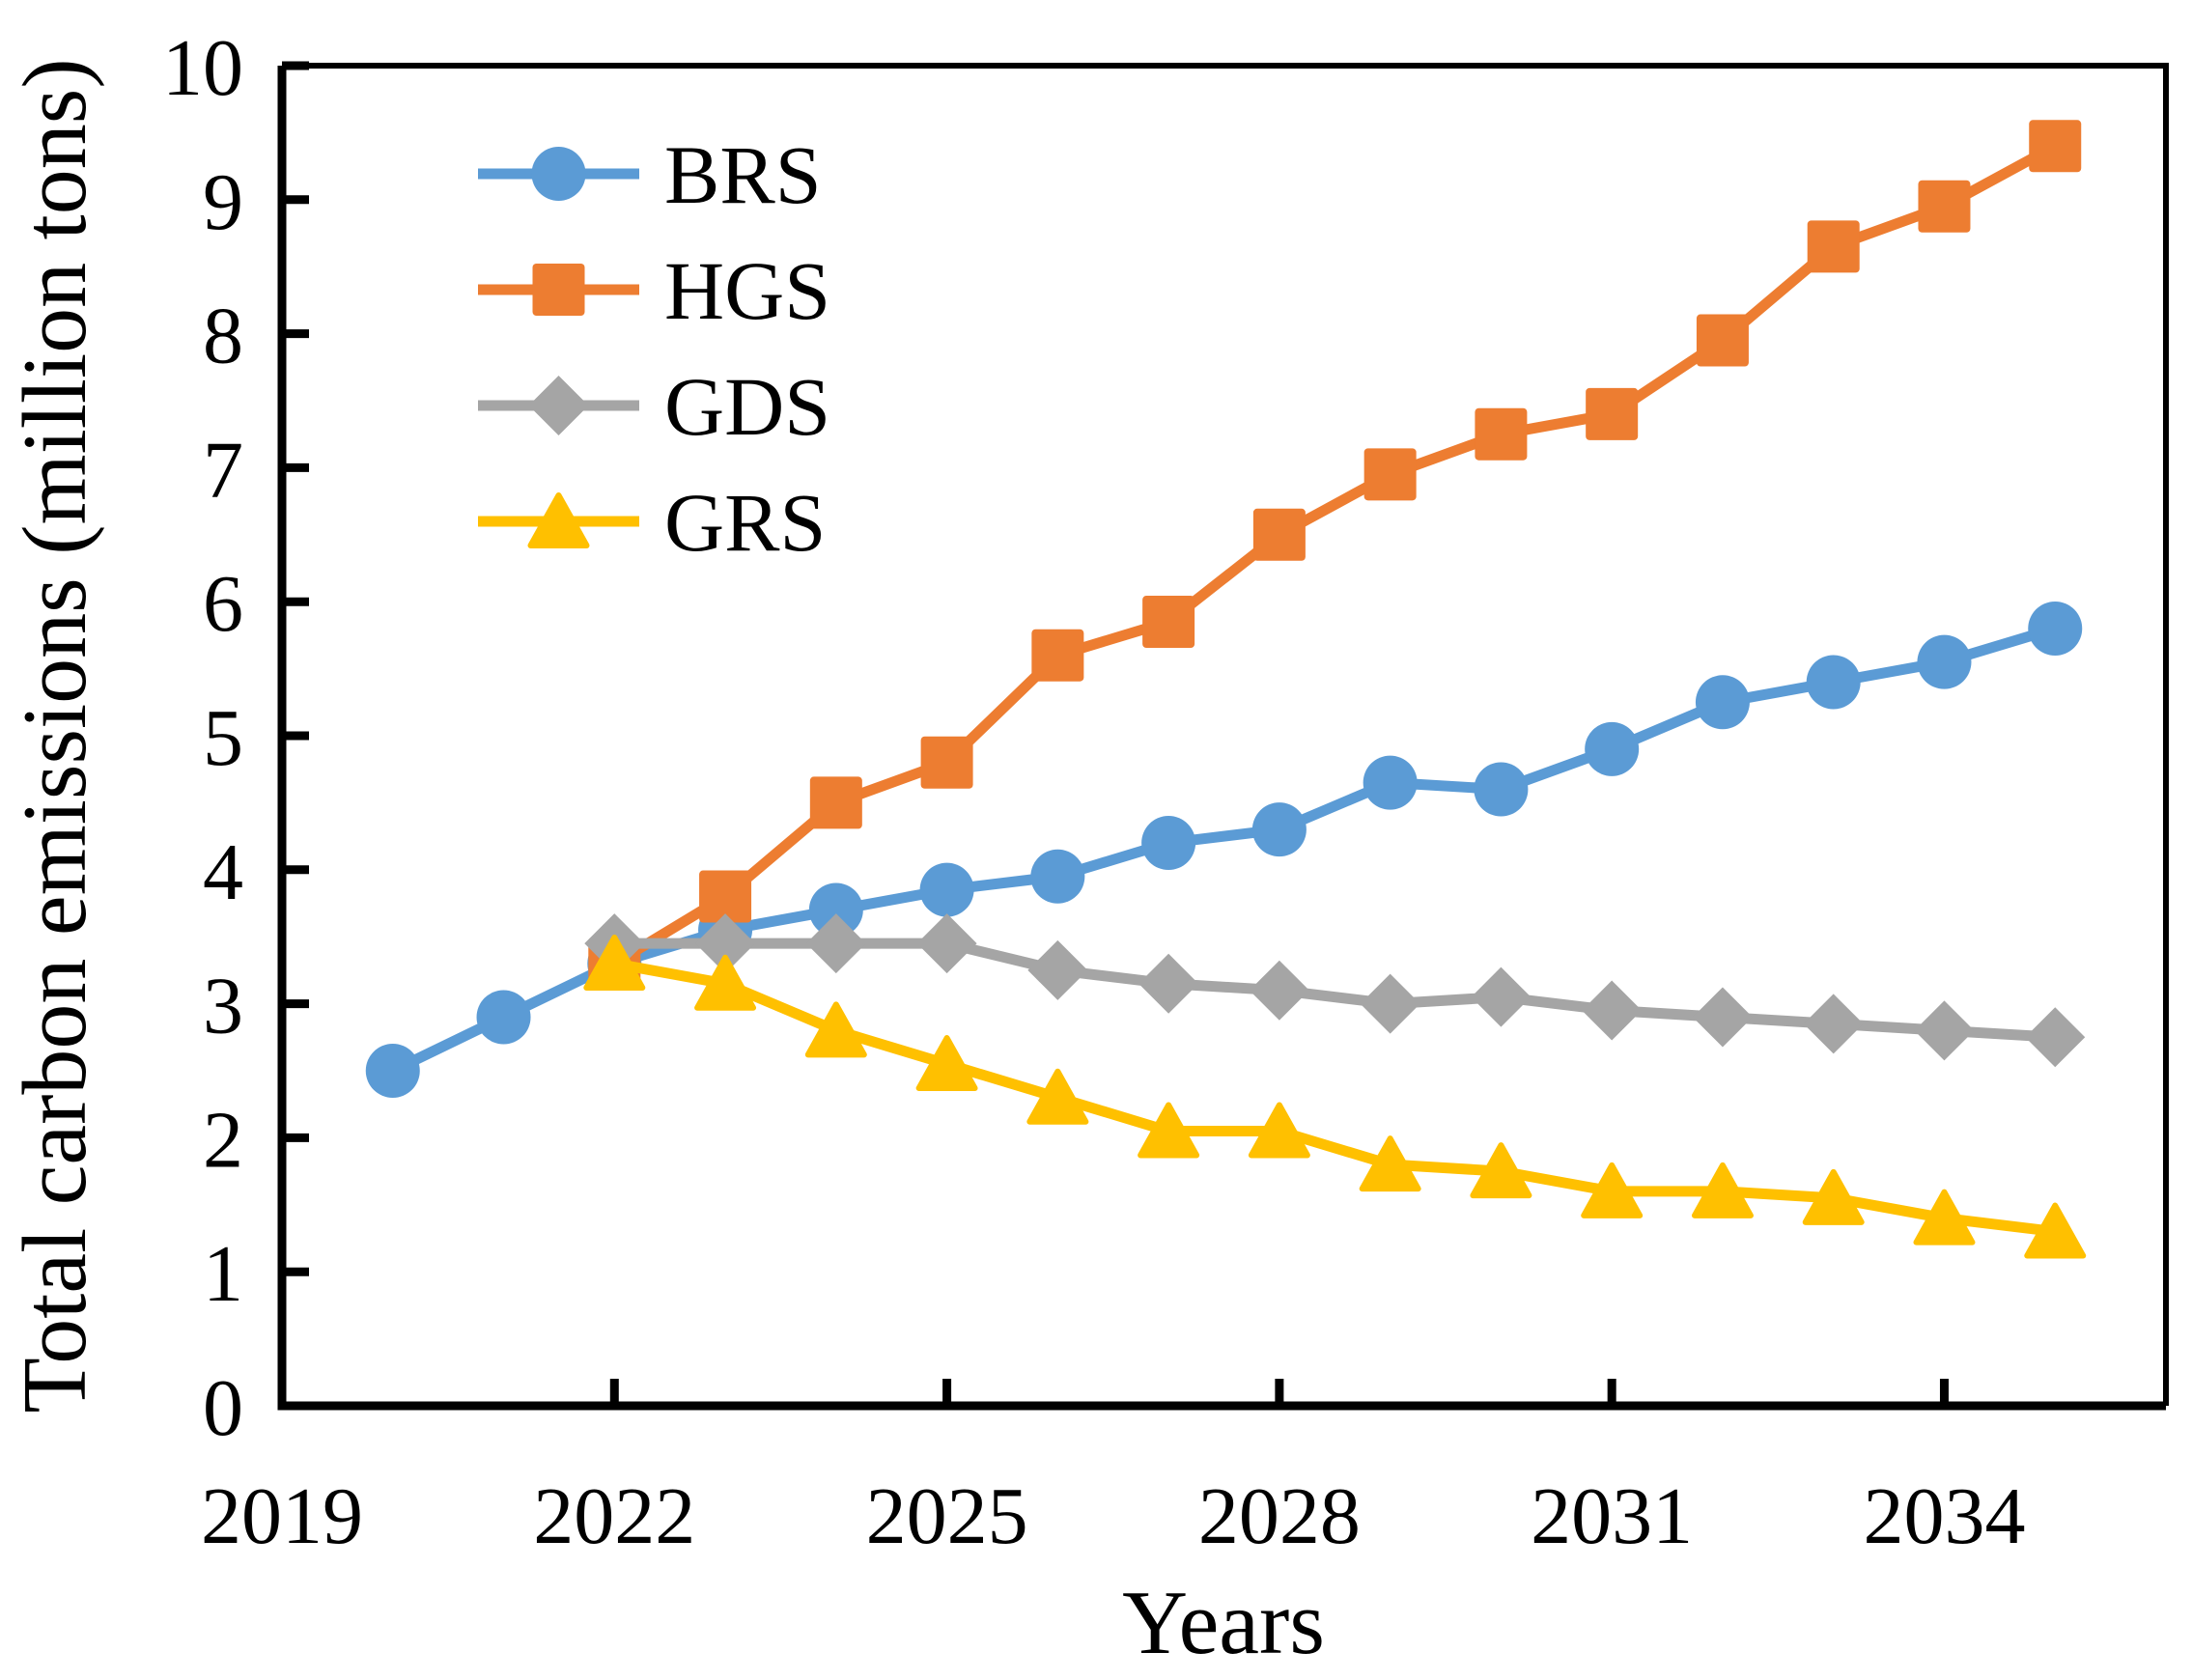 This screenshot has width=2192, height=1680. I want to click on x-tick-label: 2019, so click(282, 1516).